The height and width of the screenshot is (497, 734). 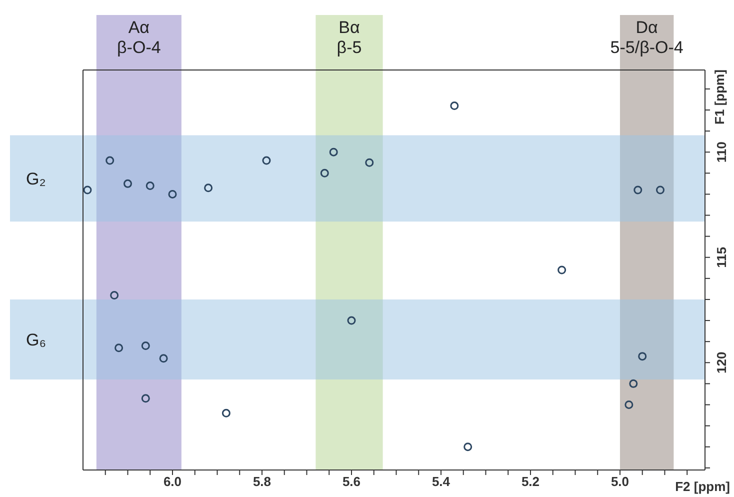 What do you see at coordinates (172, 482) in the screenshot?
I see `x-tick-label: 6.0` at bounding box center [172, 482].